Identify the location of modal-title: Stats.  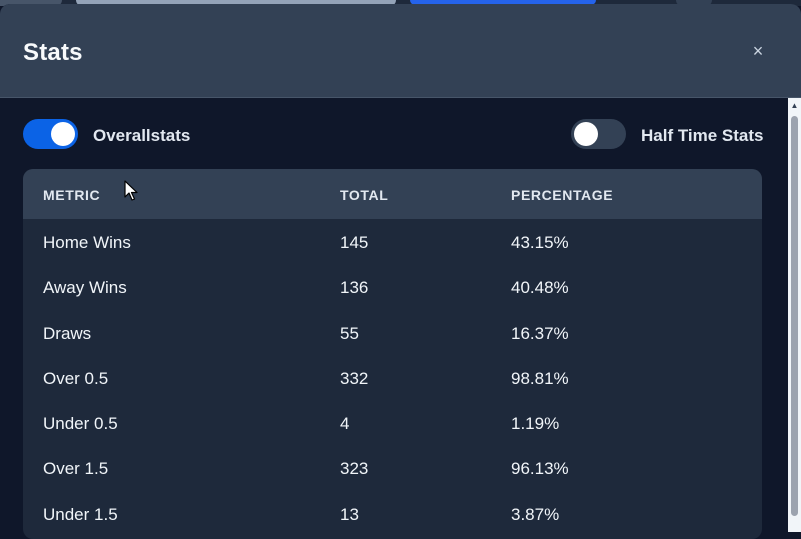
(53, 52).